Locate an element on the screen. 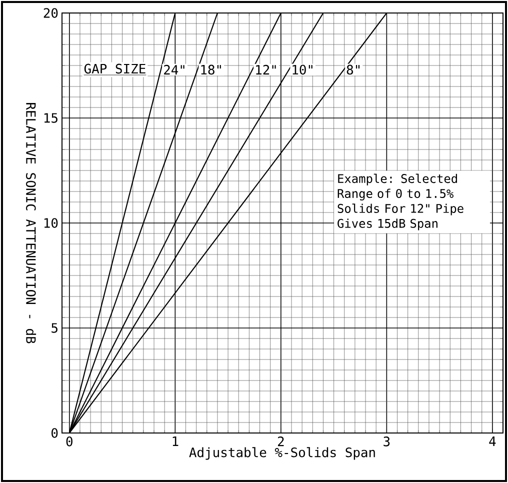 Image resolution: width=508 pixels, height=483 pixels. legend-label: 24" is located at coordinates (174, 69).